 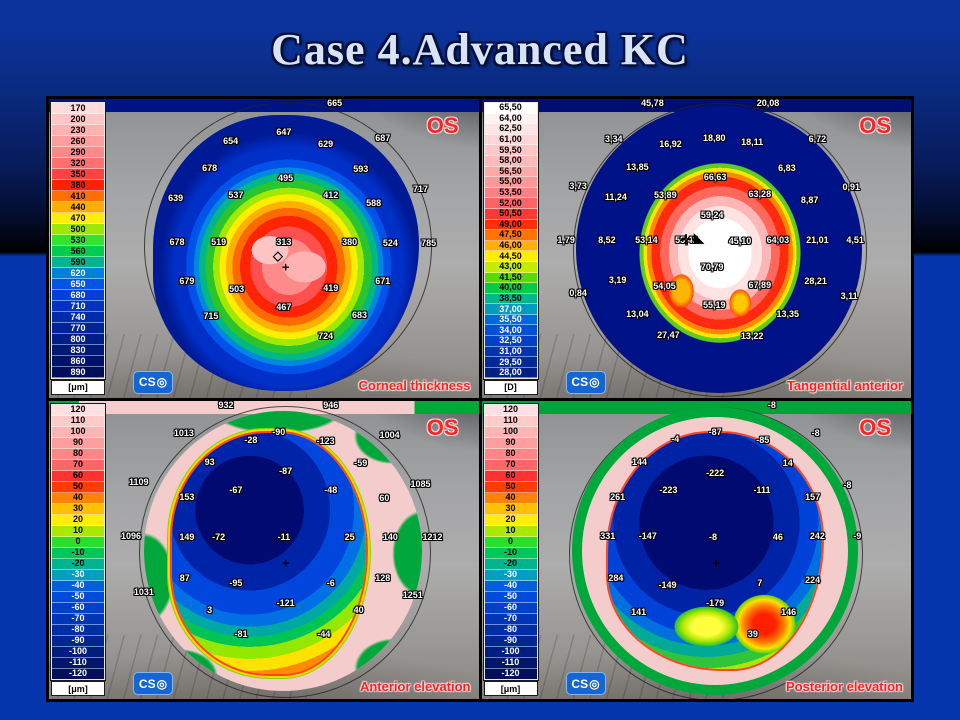 I want to click on scale-cell: -110, so click(x=510, y=663).